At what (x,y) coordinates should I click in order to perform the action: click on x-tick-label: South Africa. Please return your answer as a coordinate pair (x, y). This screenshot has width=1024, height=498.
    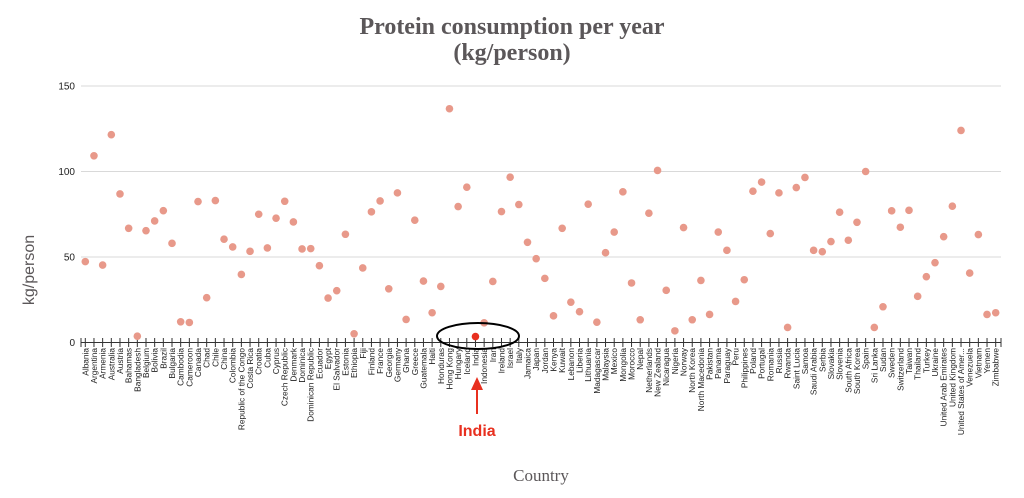
    Looking at the image, I should click on (848, 370).